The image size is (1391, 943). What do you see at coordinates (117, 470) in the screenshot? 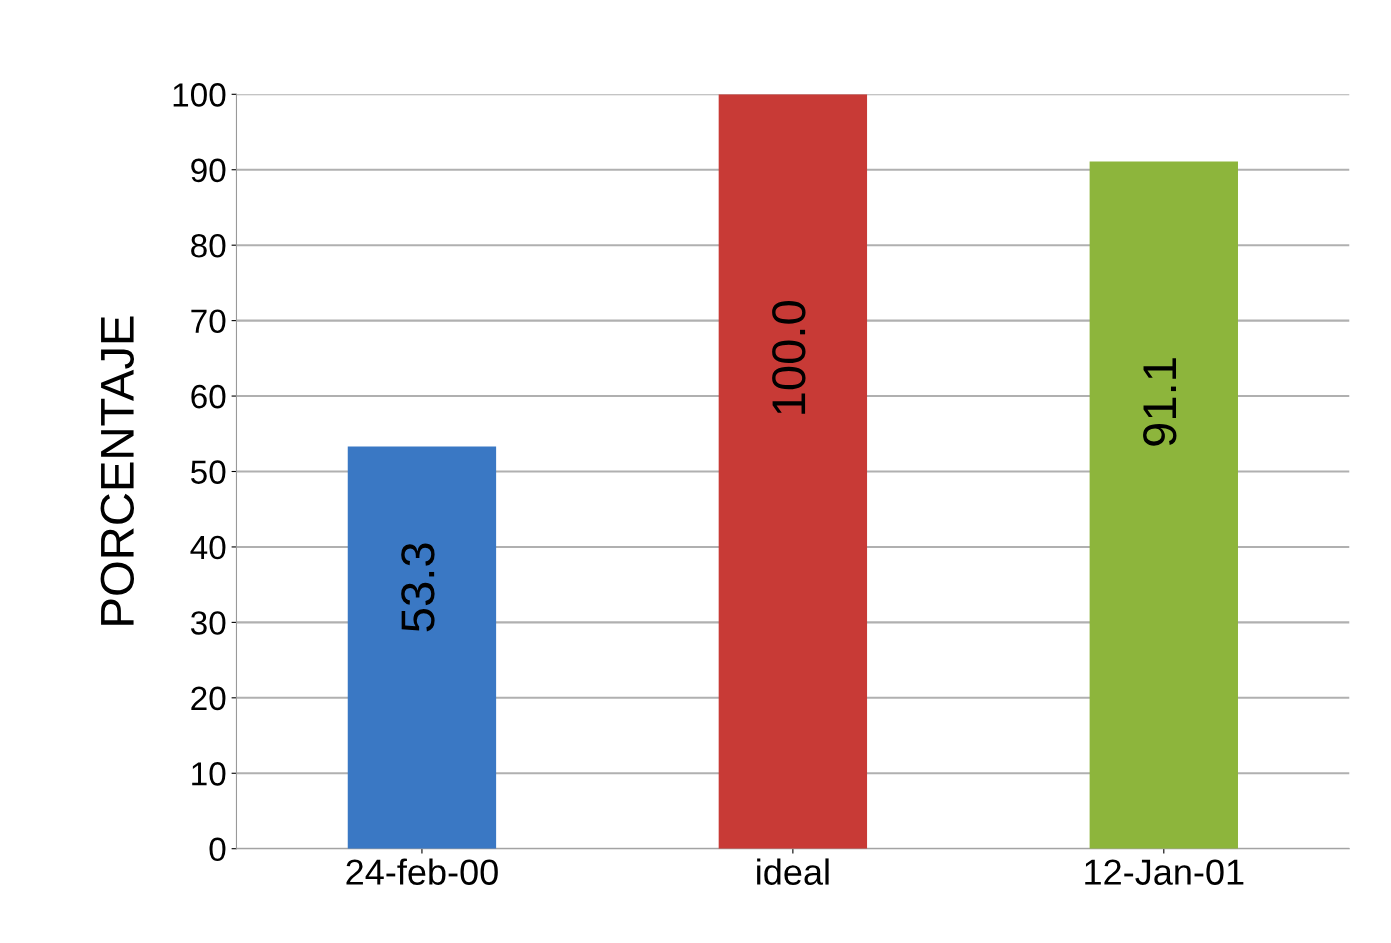
I see `y-axis-title: PORCENTAJE` at bounding box center [117, 470].